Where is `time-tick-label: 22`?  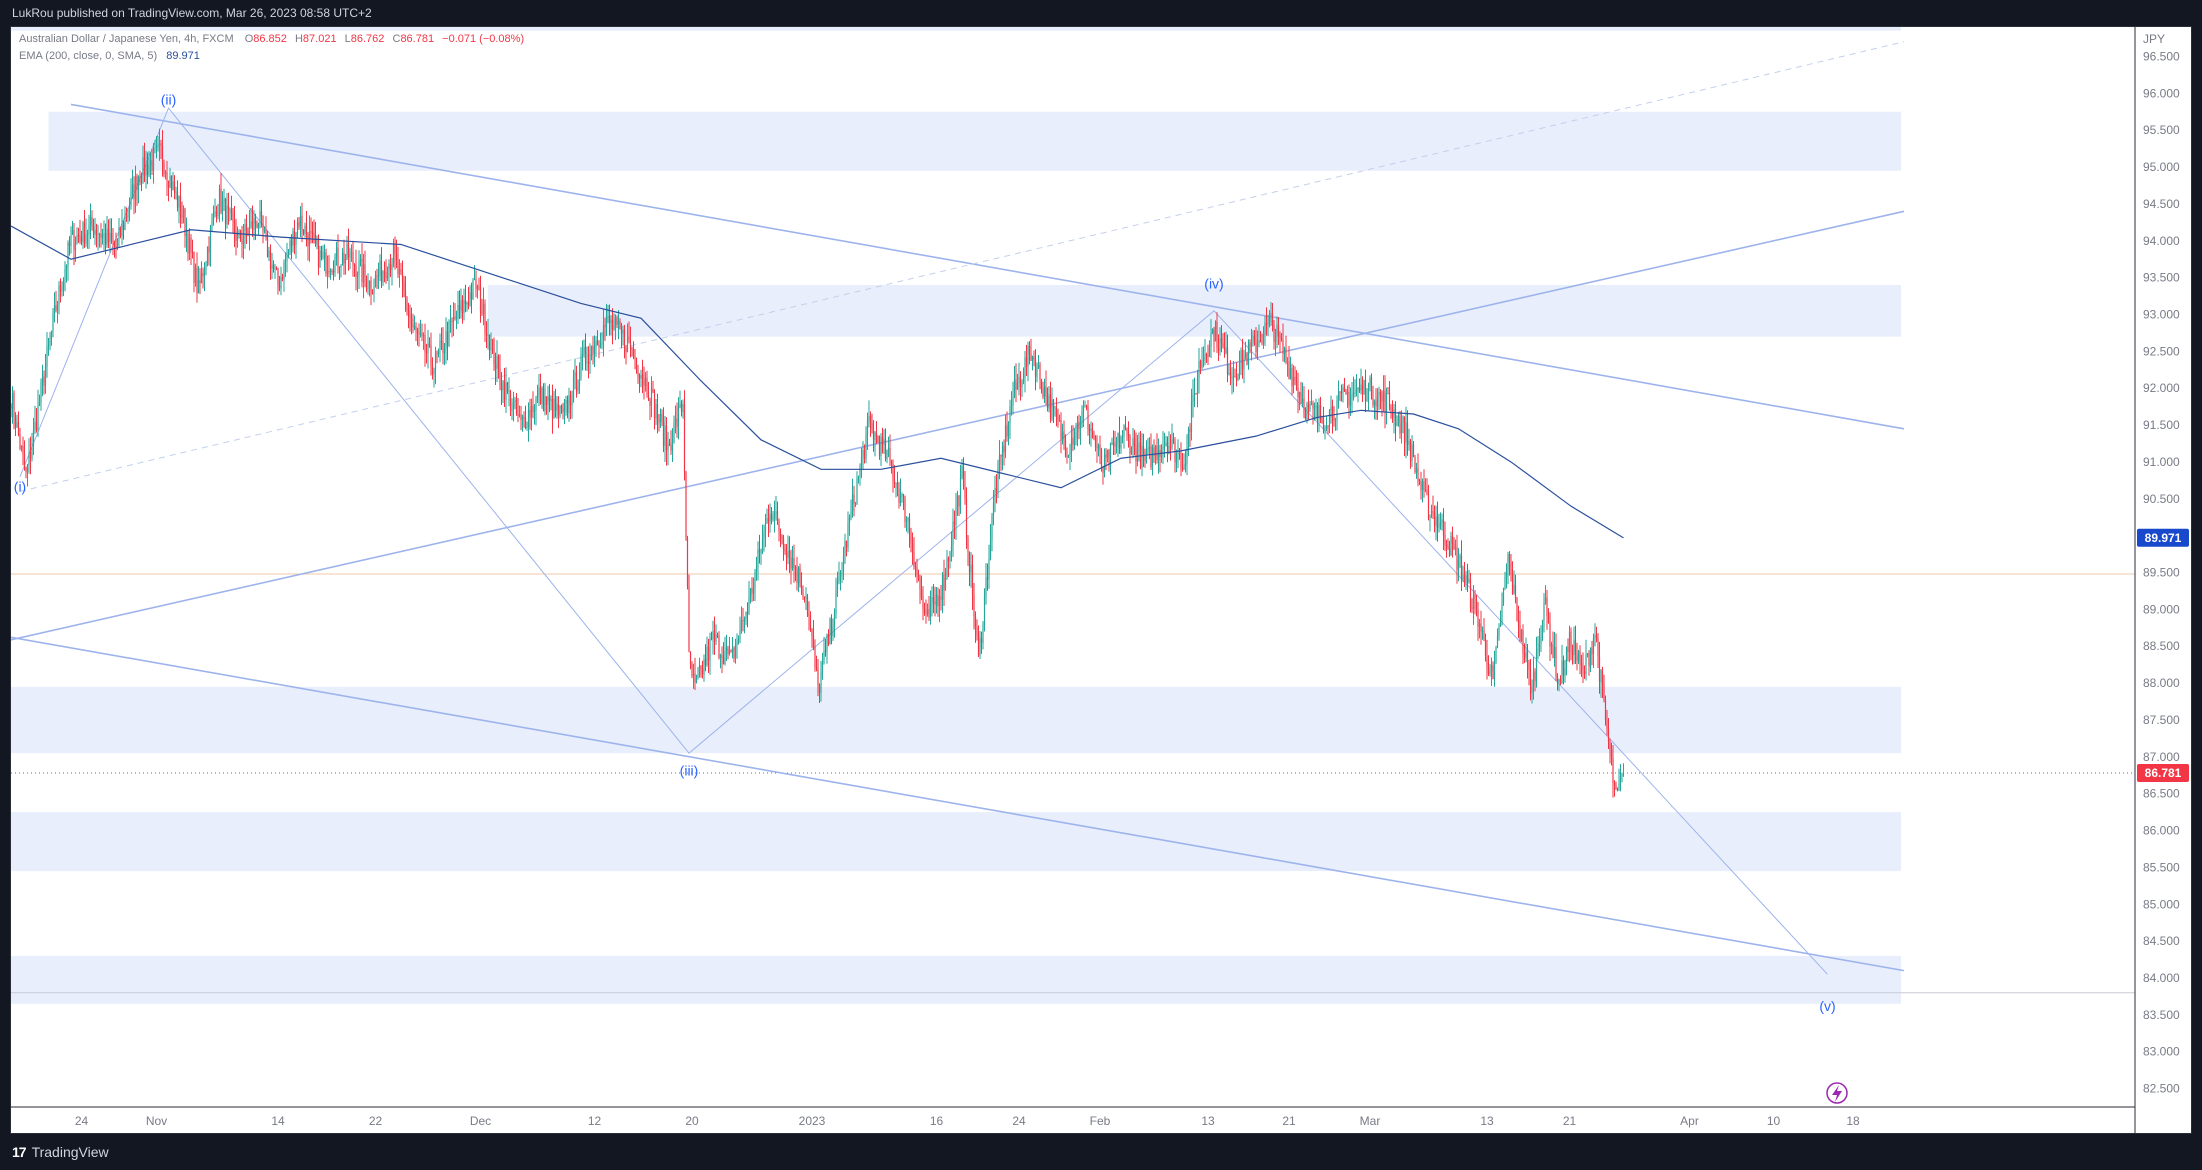 time-tick-label: 22 is located at coordinates (376, 1121).